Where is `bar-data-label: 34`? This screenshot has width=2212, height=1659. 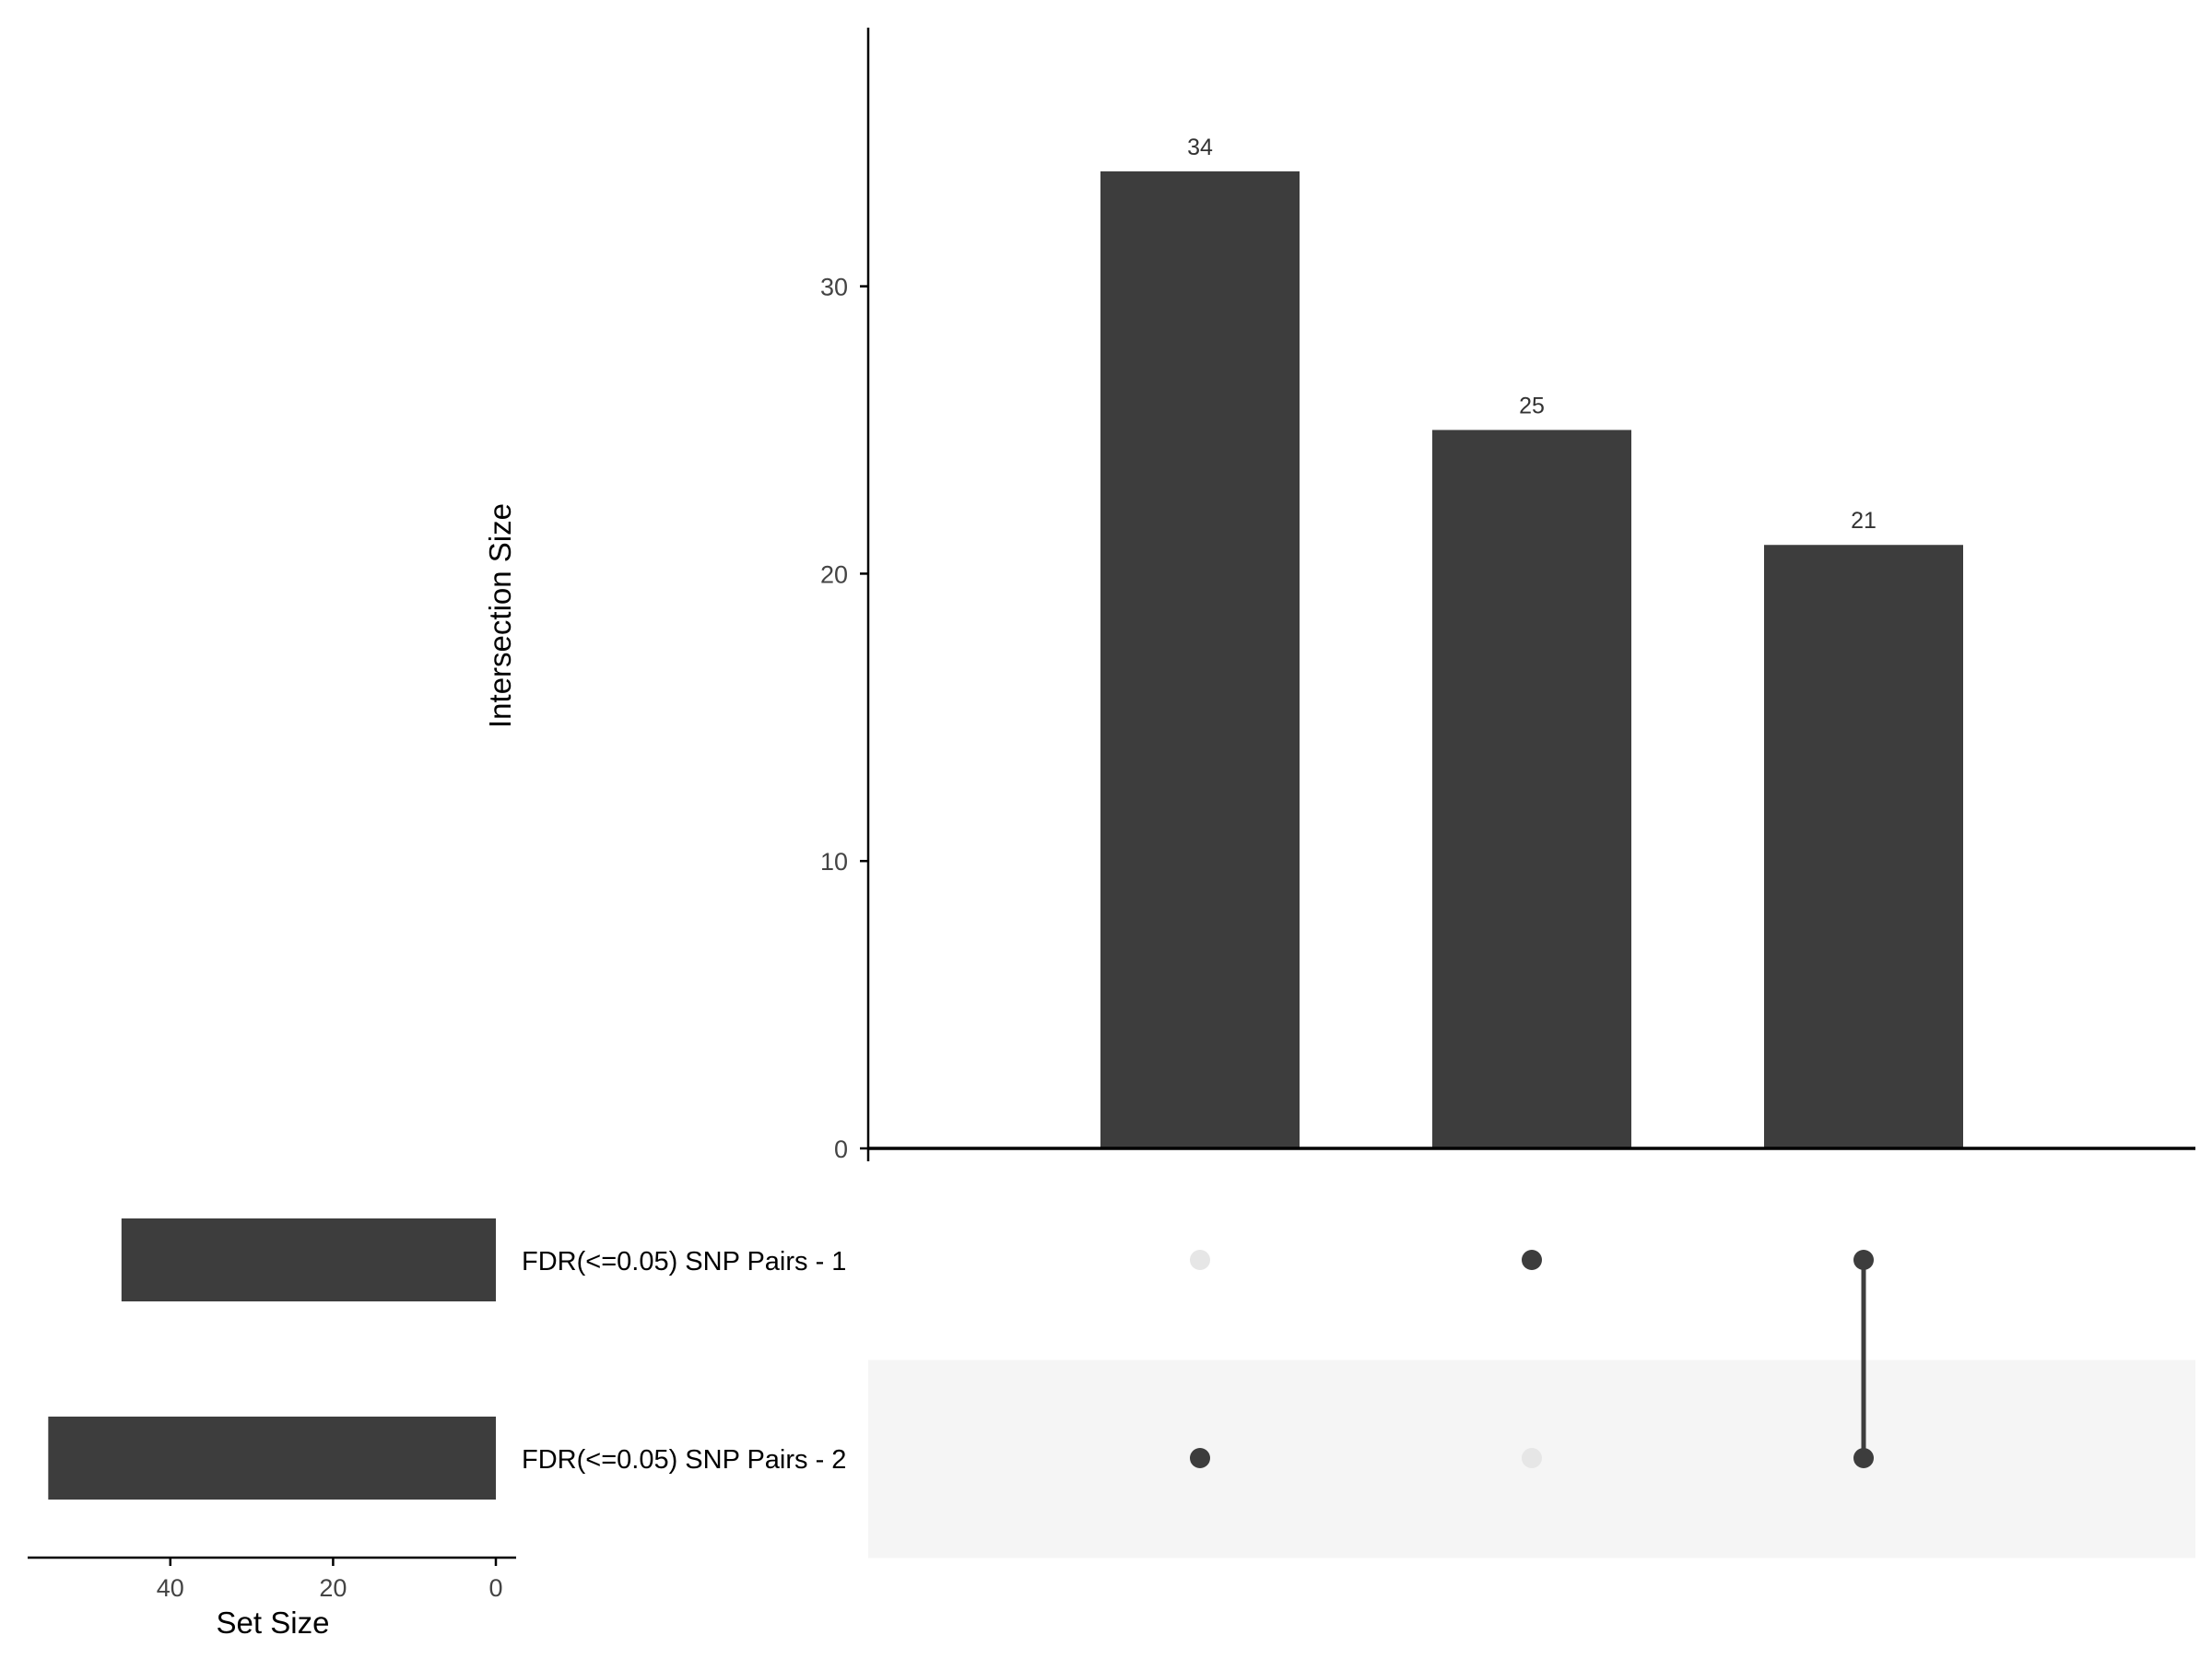
bar-data-label: 34 is located at coordinates (1200, 147).